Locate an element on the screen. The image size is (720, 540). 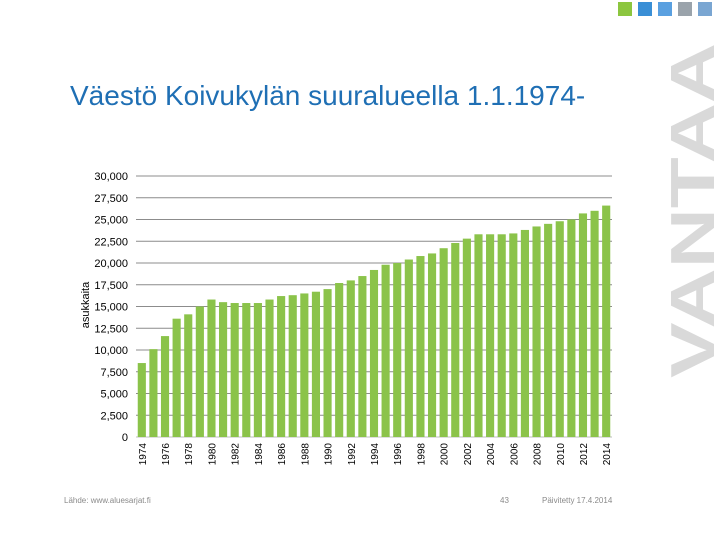
x-tick-label: 1982 is located at coordinates (236, 454).